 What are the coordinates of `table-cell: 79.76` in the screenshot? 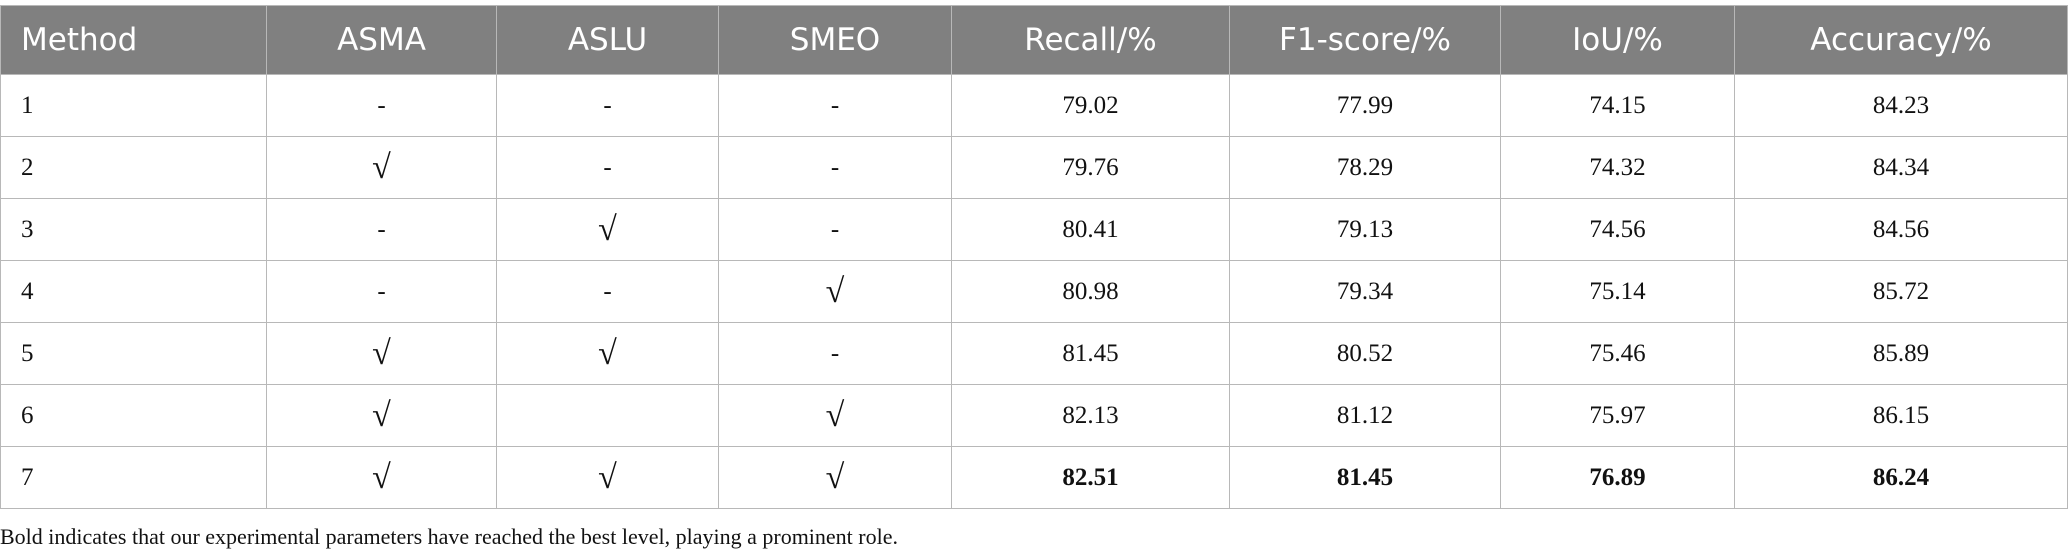 It's located at (1090, 167).